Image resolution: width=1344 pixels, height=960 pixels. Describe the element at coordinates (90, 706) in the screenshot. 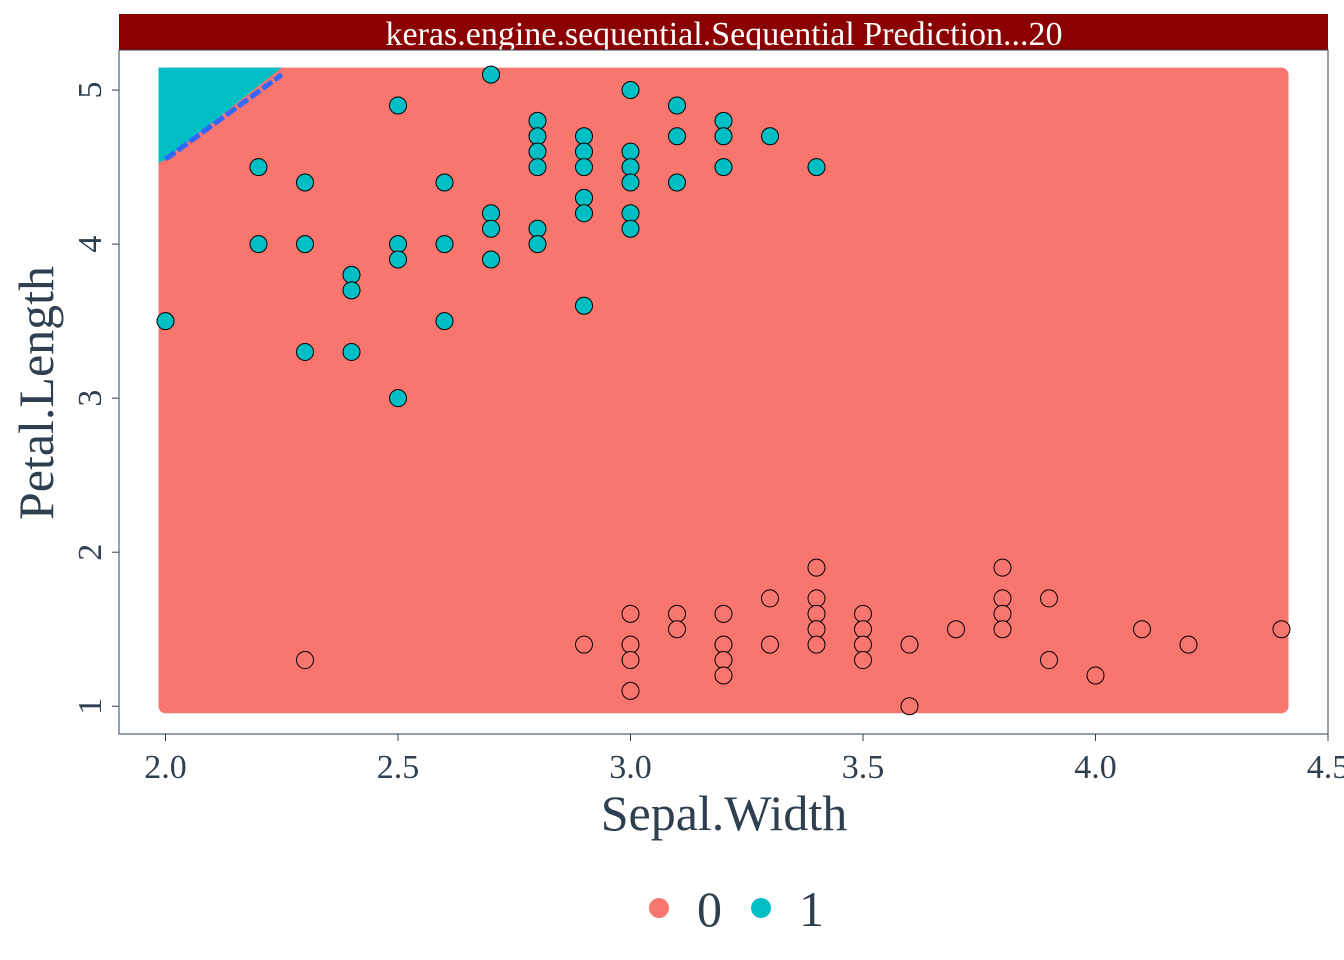

I see `y-tick-label: 1` at that location.